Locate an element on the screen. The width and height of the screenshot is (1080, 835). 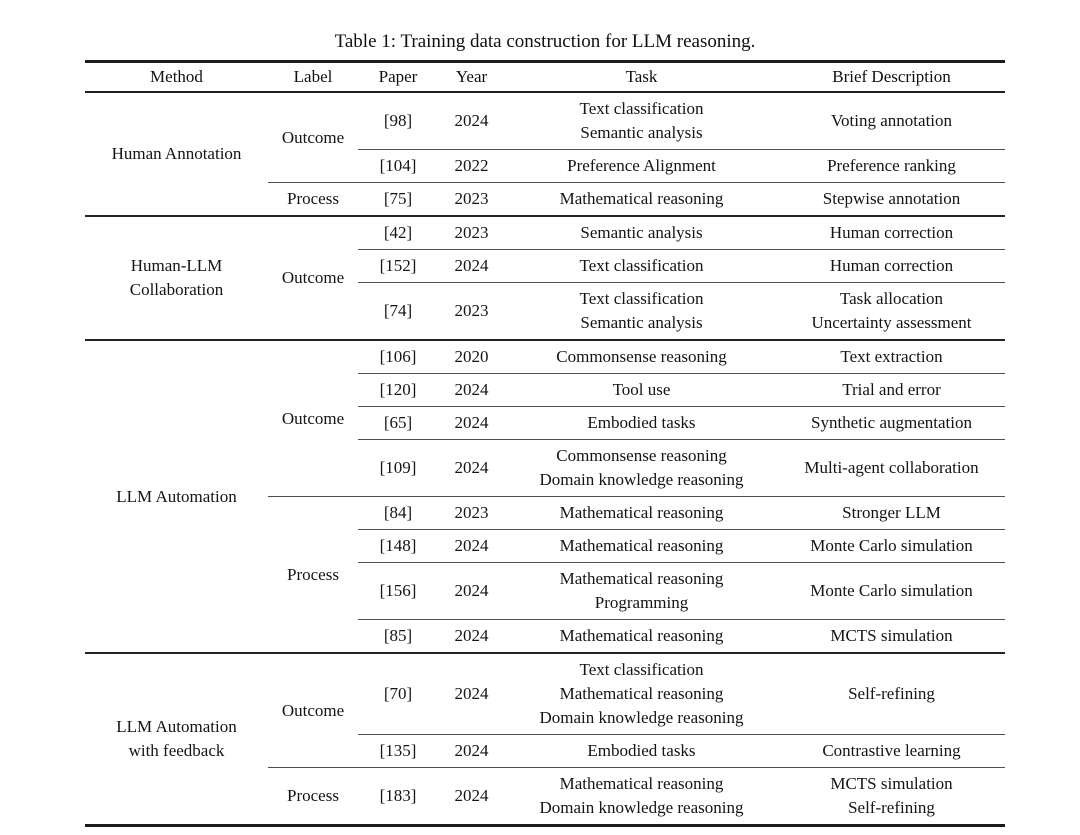
description-cell: Contrastive learning is located at coordinates (891, 751).